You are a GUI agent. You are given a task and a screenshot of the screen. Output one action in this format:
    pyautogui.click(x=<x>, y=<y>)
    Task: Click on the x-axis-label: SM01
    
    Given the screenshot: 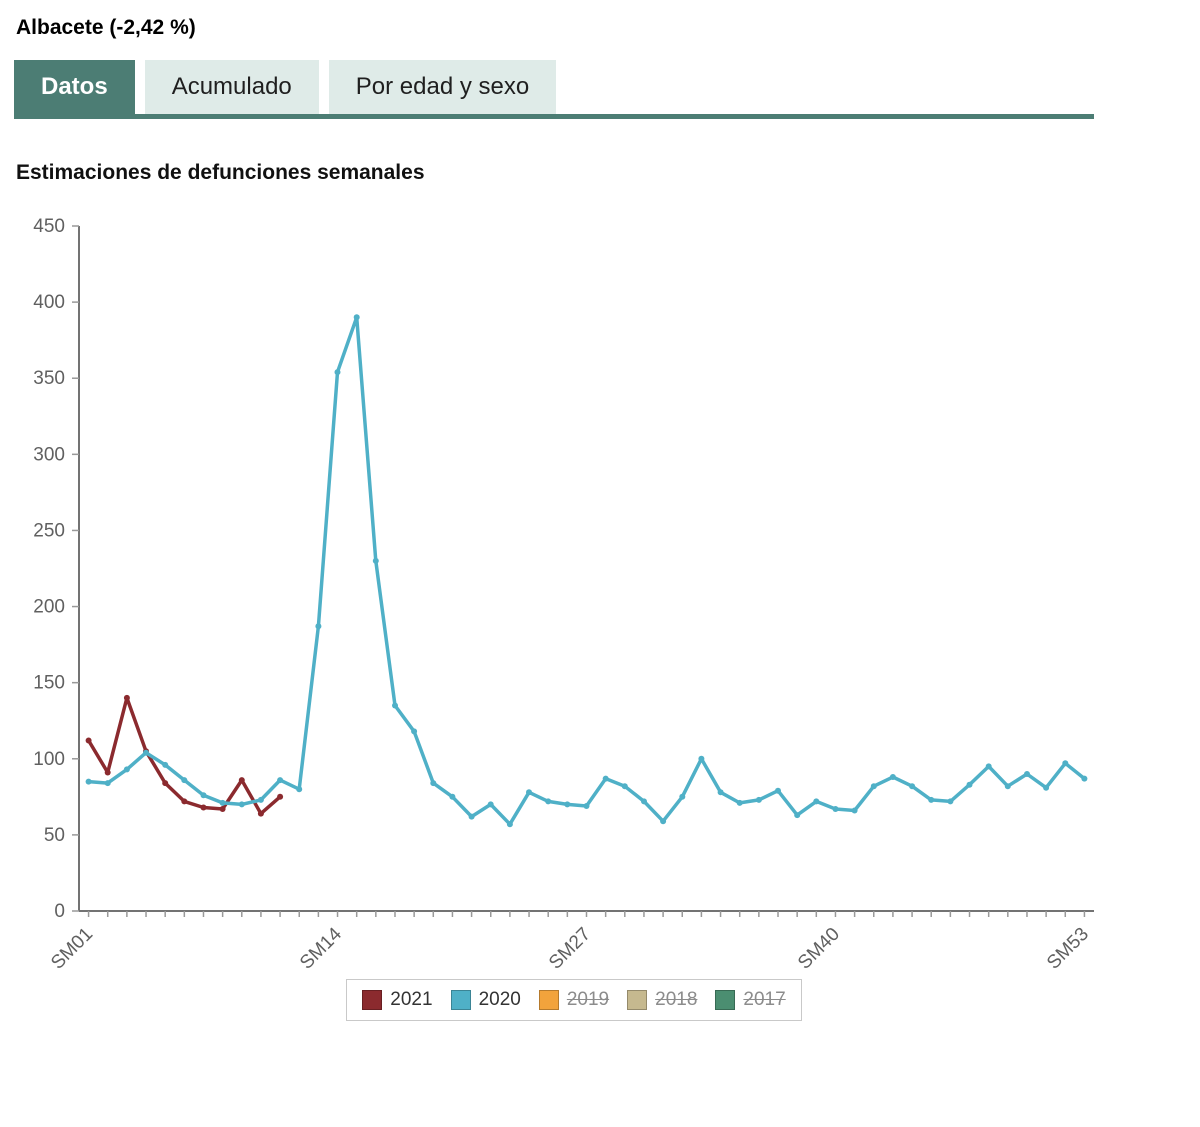 What is the action you would take?
    pyautogui.click(x=72, y=949)
    